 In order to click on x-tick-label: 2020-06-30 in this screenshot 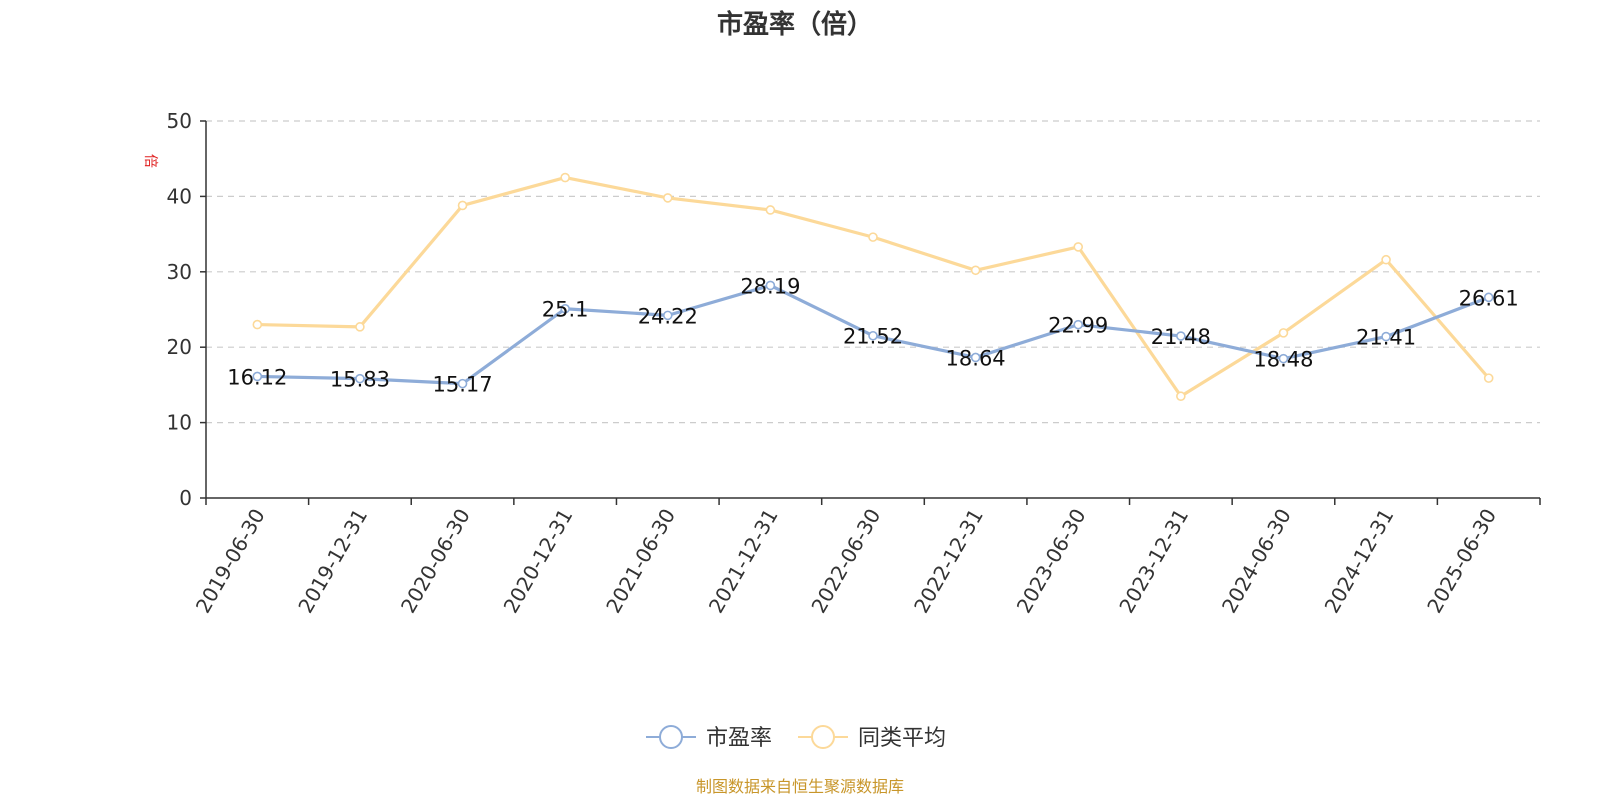, I will do `click(435, 561)`.